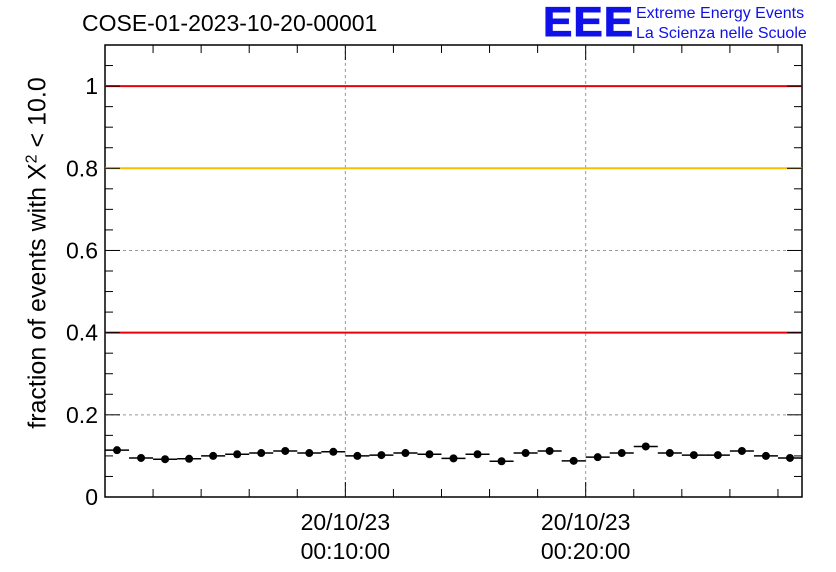 This screenshot has height=572, width=836. Describe the element at coordinates (82, 250) in the screenshot. I see `y-tick-label: 0.6` at that location.